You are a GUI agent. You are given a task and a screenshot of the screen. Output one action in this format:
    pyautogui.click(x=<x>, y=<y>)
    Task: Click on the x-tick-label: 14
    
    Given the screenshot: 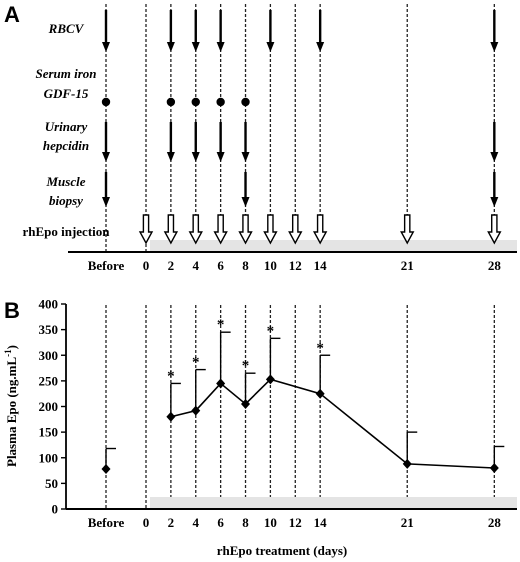 What is the action you would take?
    pyautogui.click(x=321, y=522)
    